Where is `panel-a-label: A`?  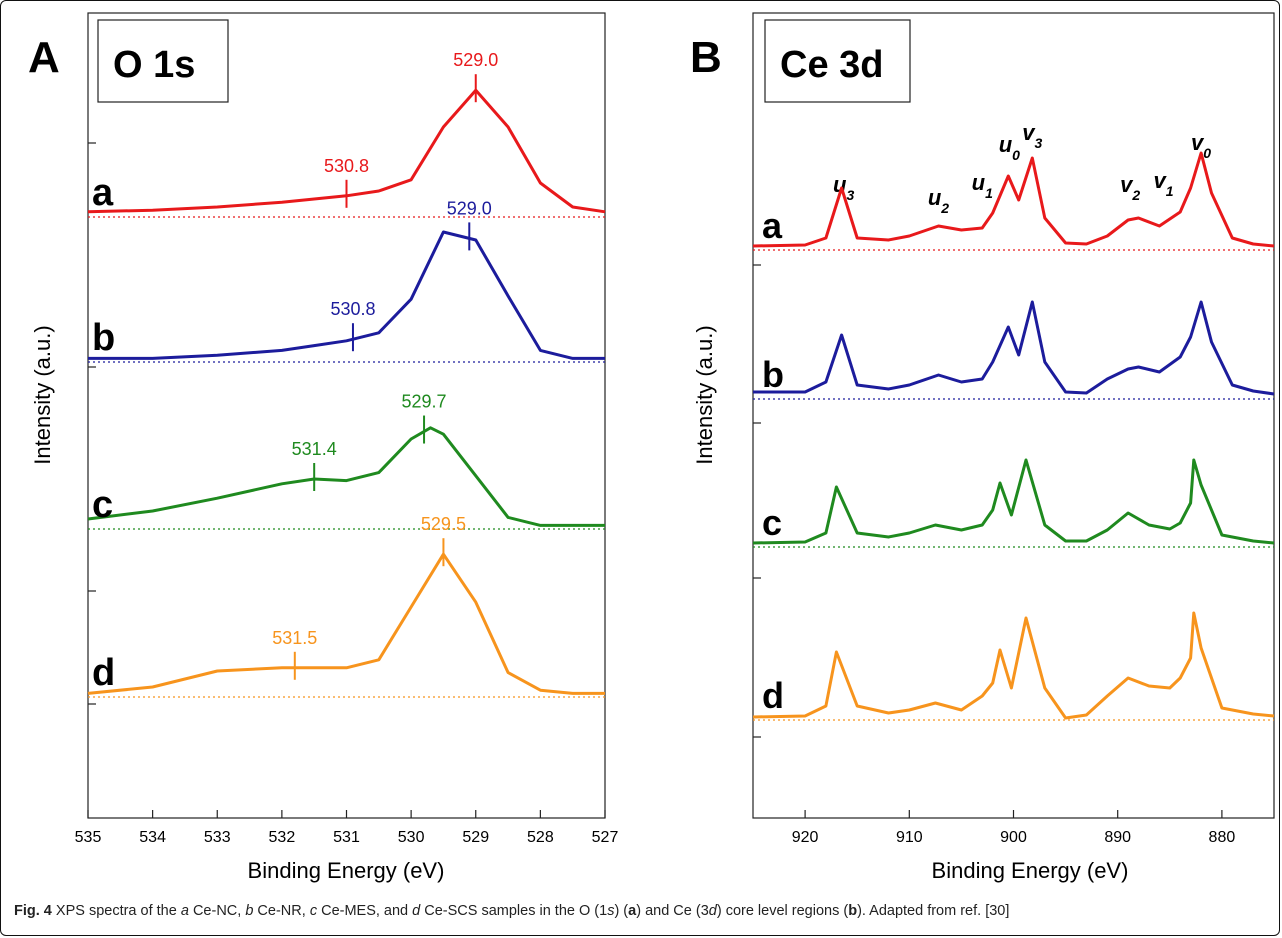 panel-a-label: A is located at coordinates (44, 57).